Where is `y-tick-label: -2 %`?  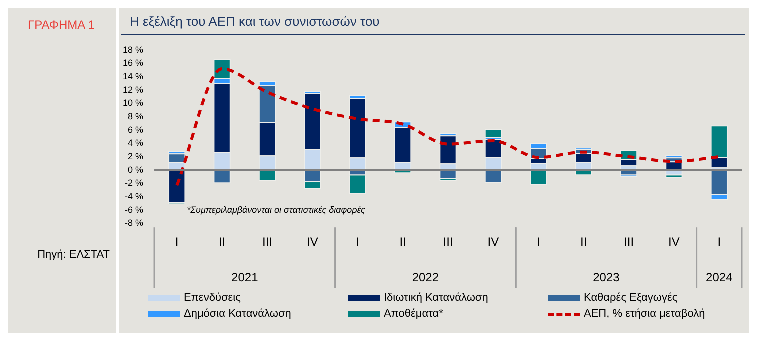
y-tick-label: -2 % is located at coordinates (134, 183).